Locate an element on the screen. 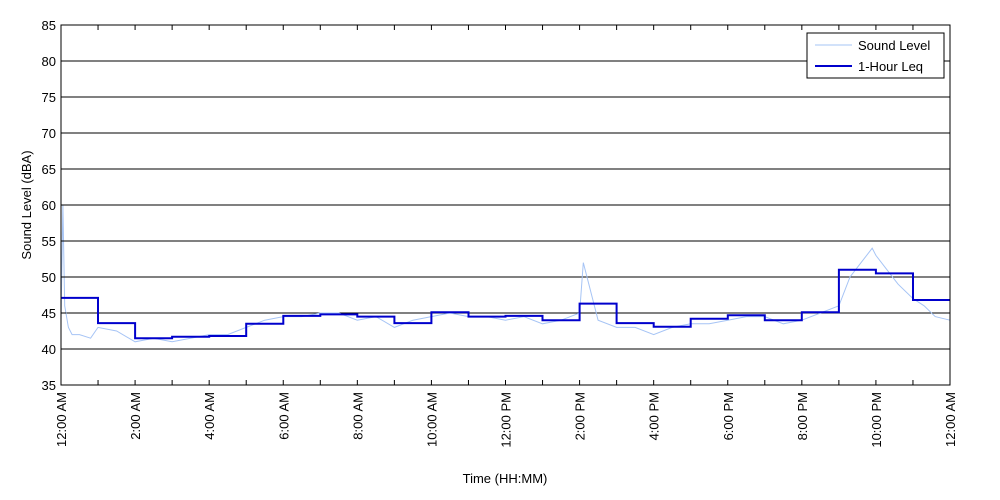 The width and height of the screenshot is (1000, 500). y-axis-title: Sound Level (dBA) is located at coordinates (26, 204).